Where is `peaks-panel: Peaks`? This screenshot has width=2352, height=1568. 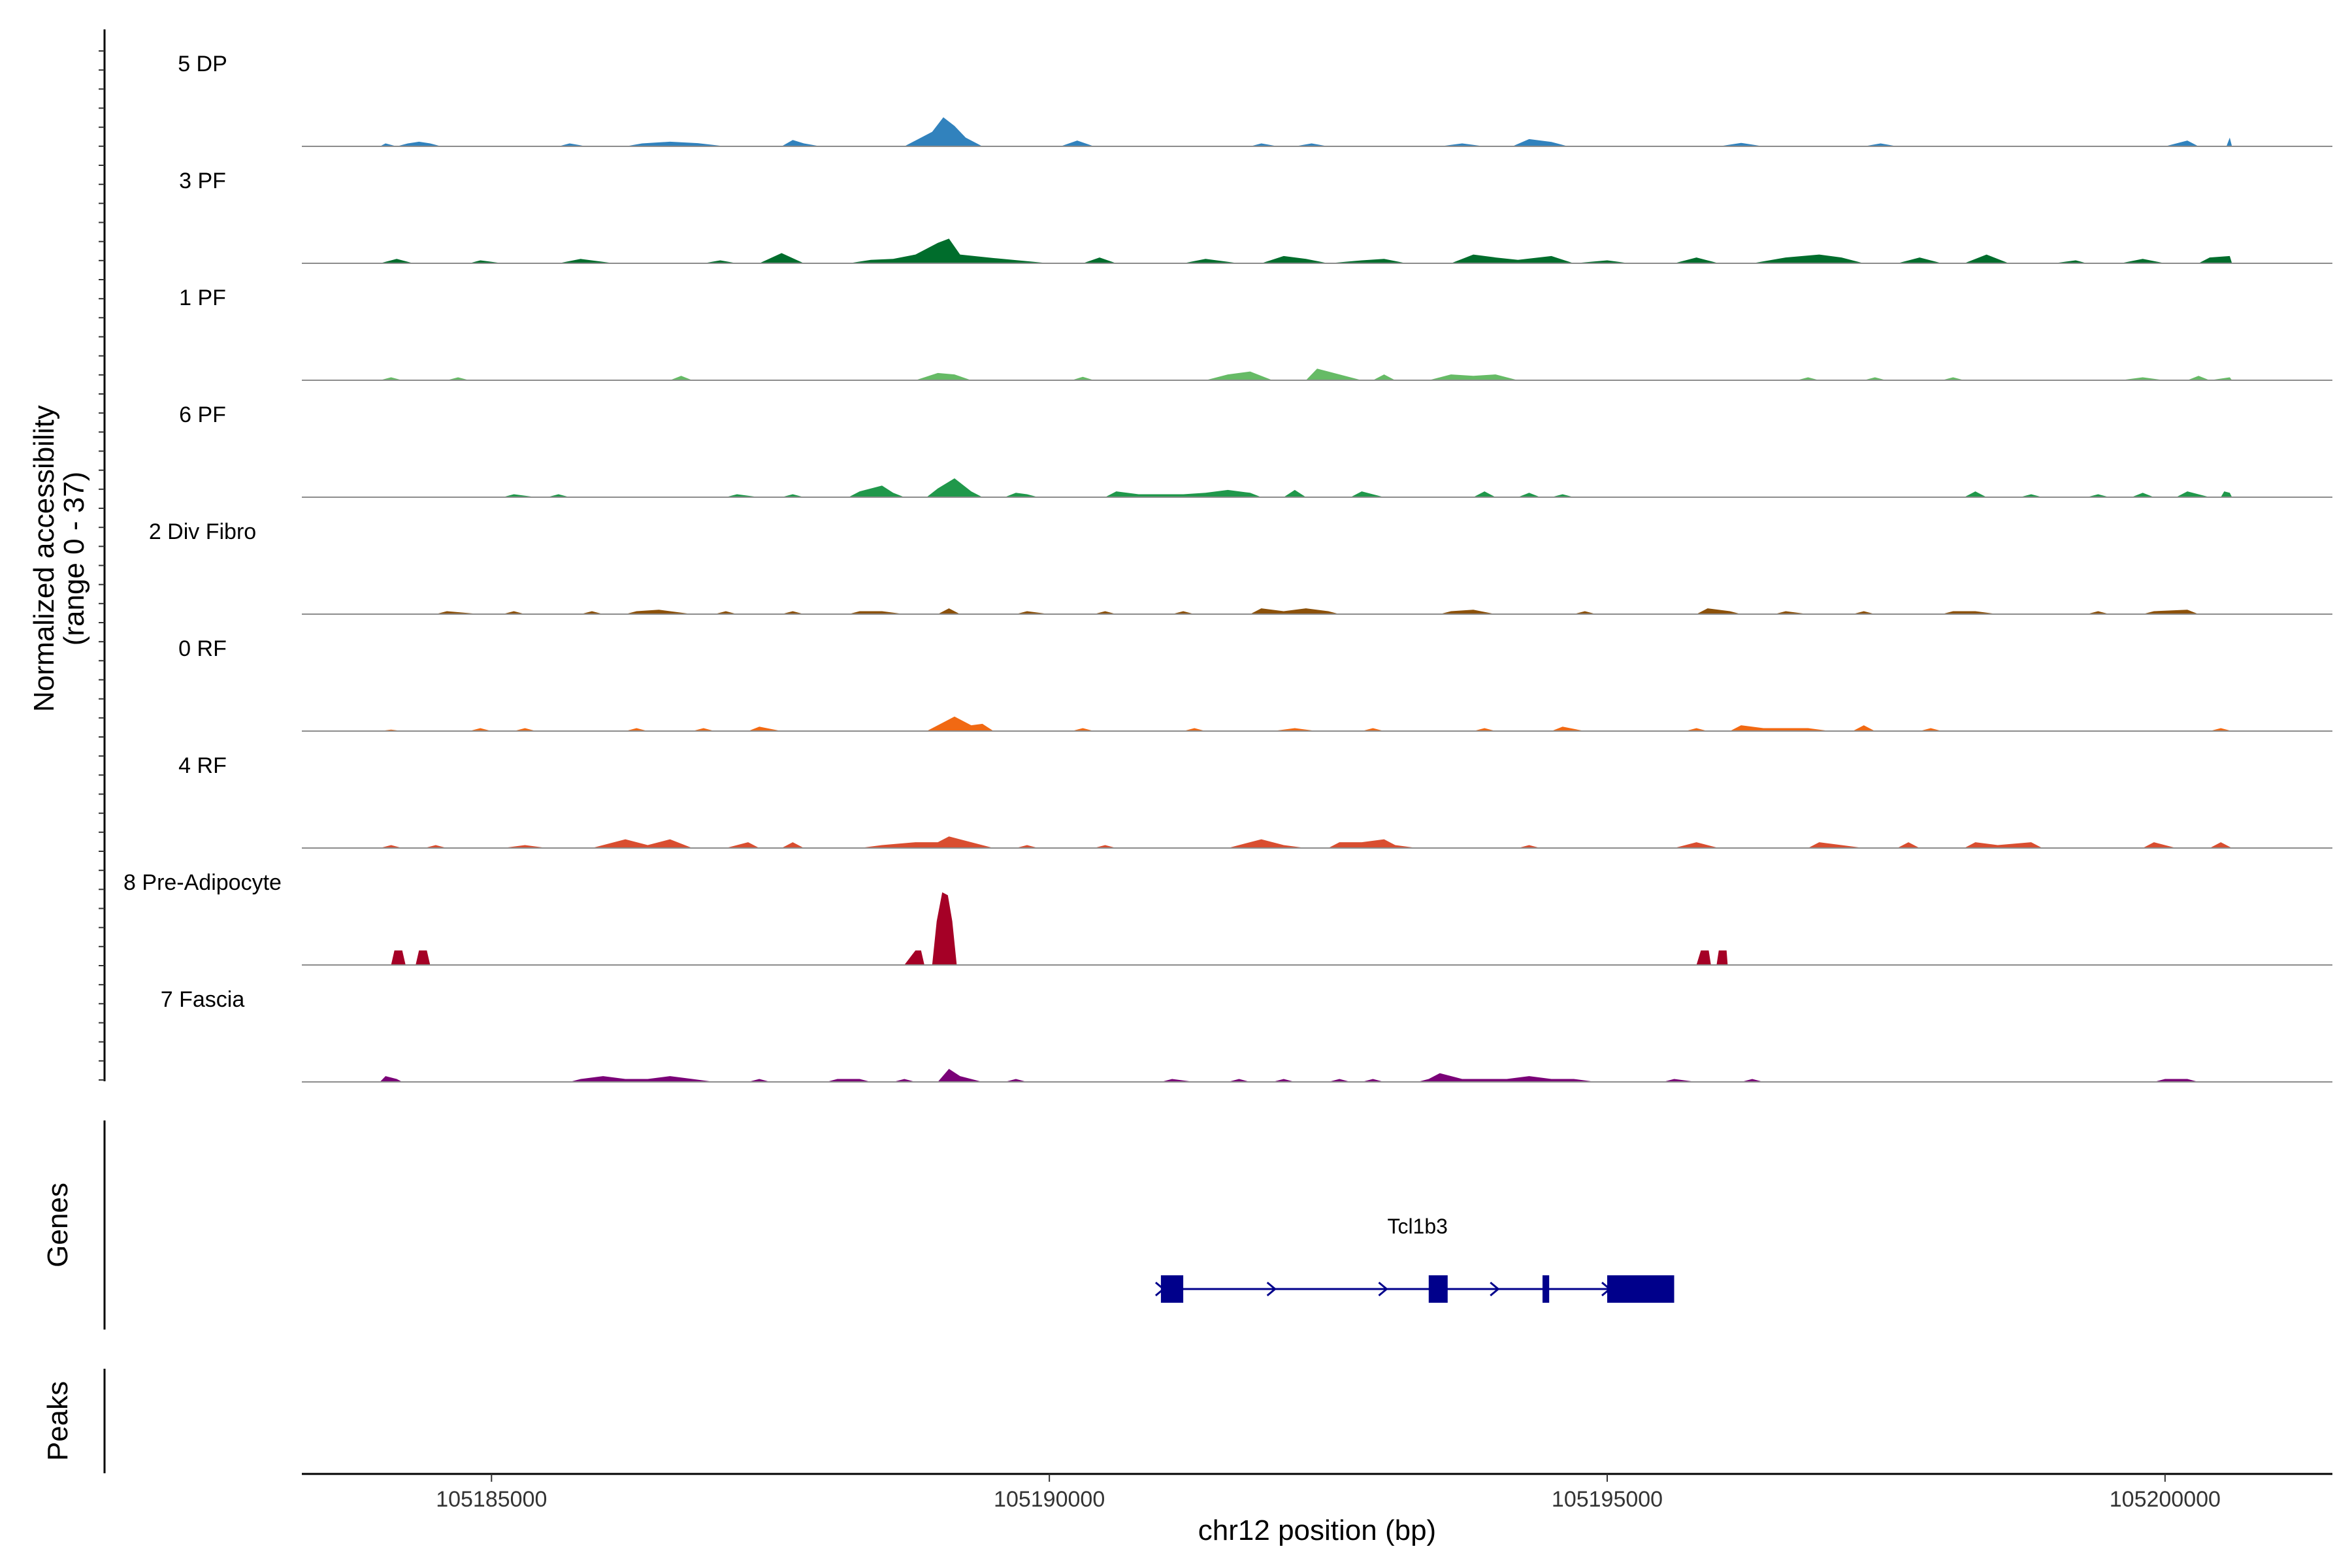 peaks-panel: Peaks is located at coordinates (74, 1421).